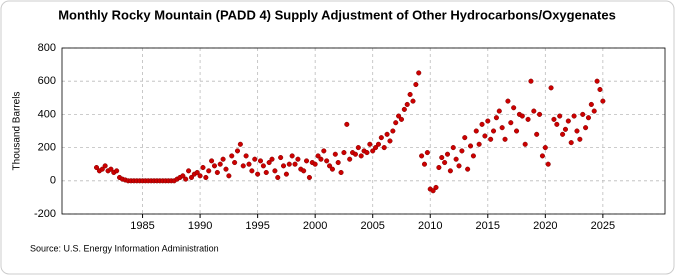 This screenshot has height=280, width=675. What do you see at coordinates (47, 114) in the screenshot?
I see `y-tick-label: 400` at bounding box center [47, 114].